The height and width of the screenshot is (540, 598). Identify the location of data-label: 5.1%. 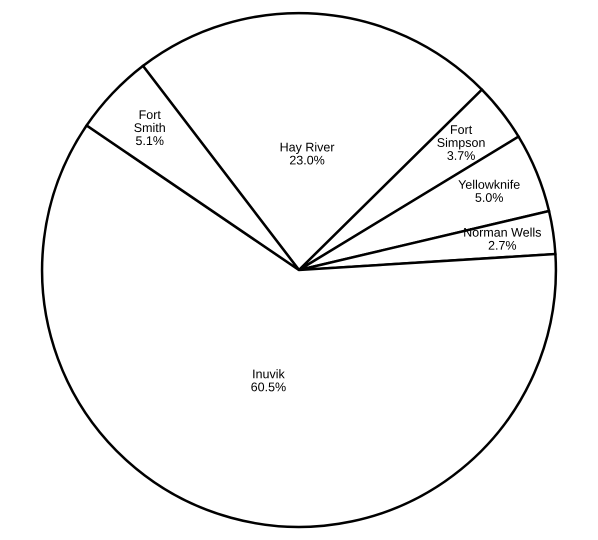
(150, 141).